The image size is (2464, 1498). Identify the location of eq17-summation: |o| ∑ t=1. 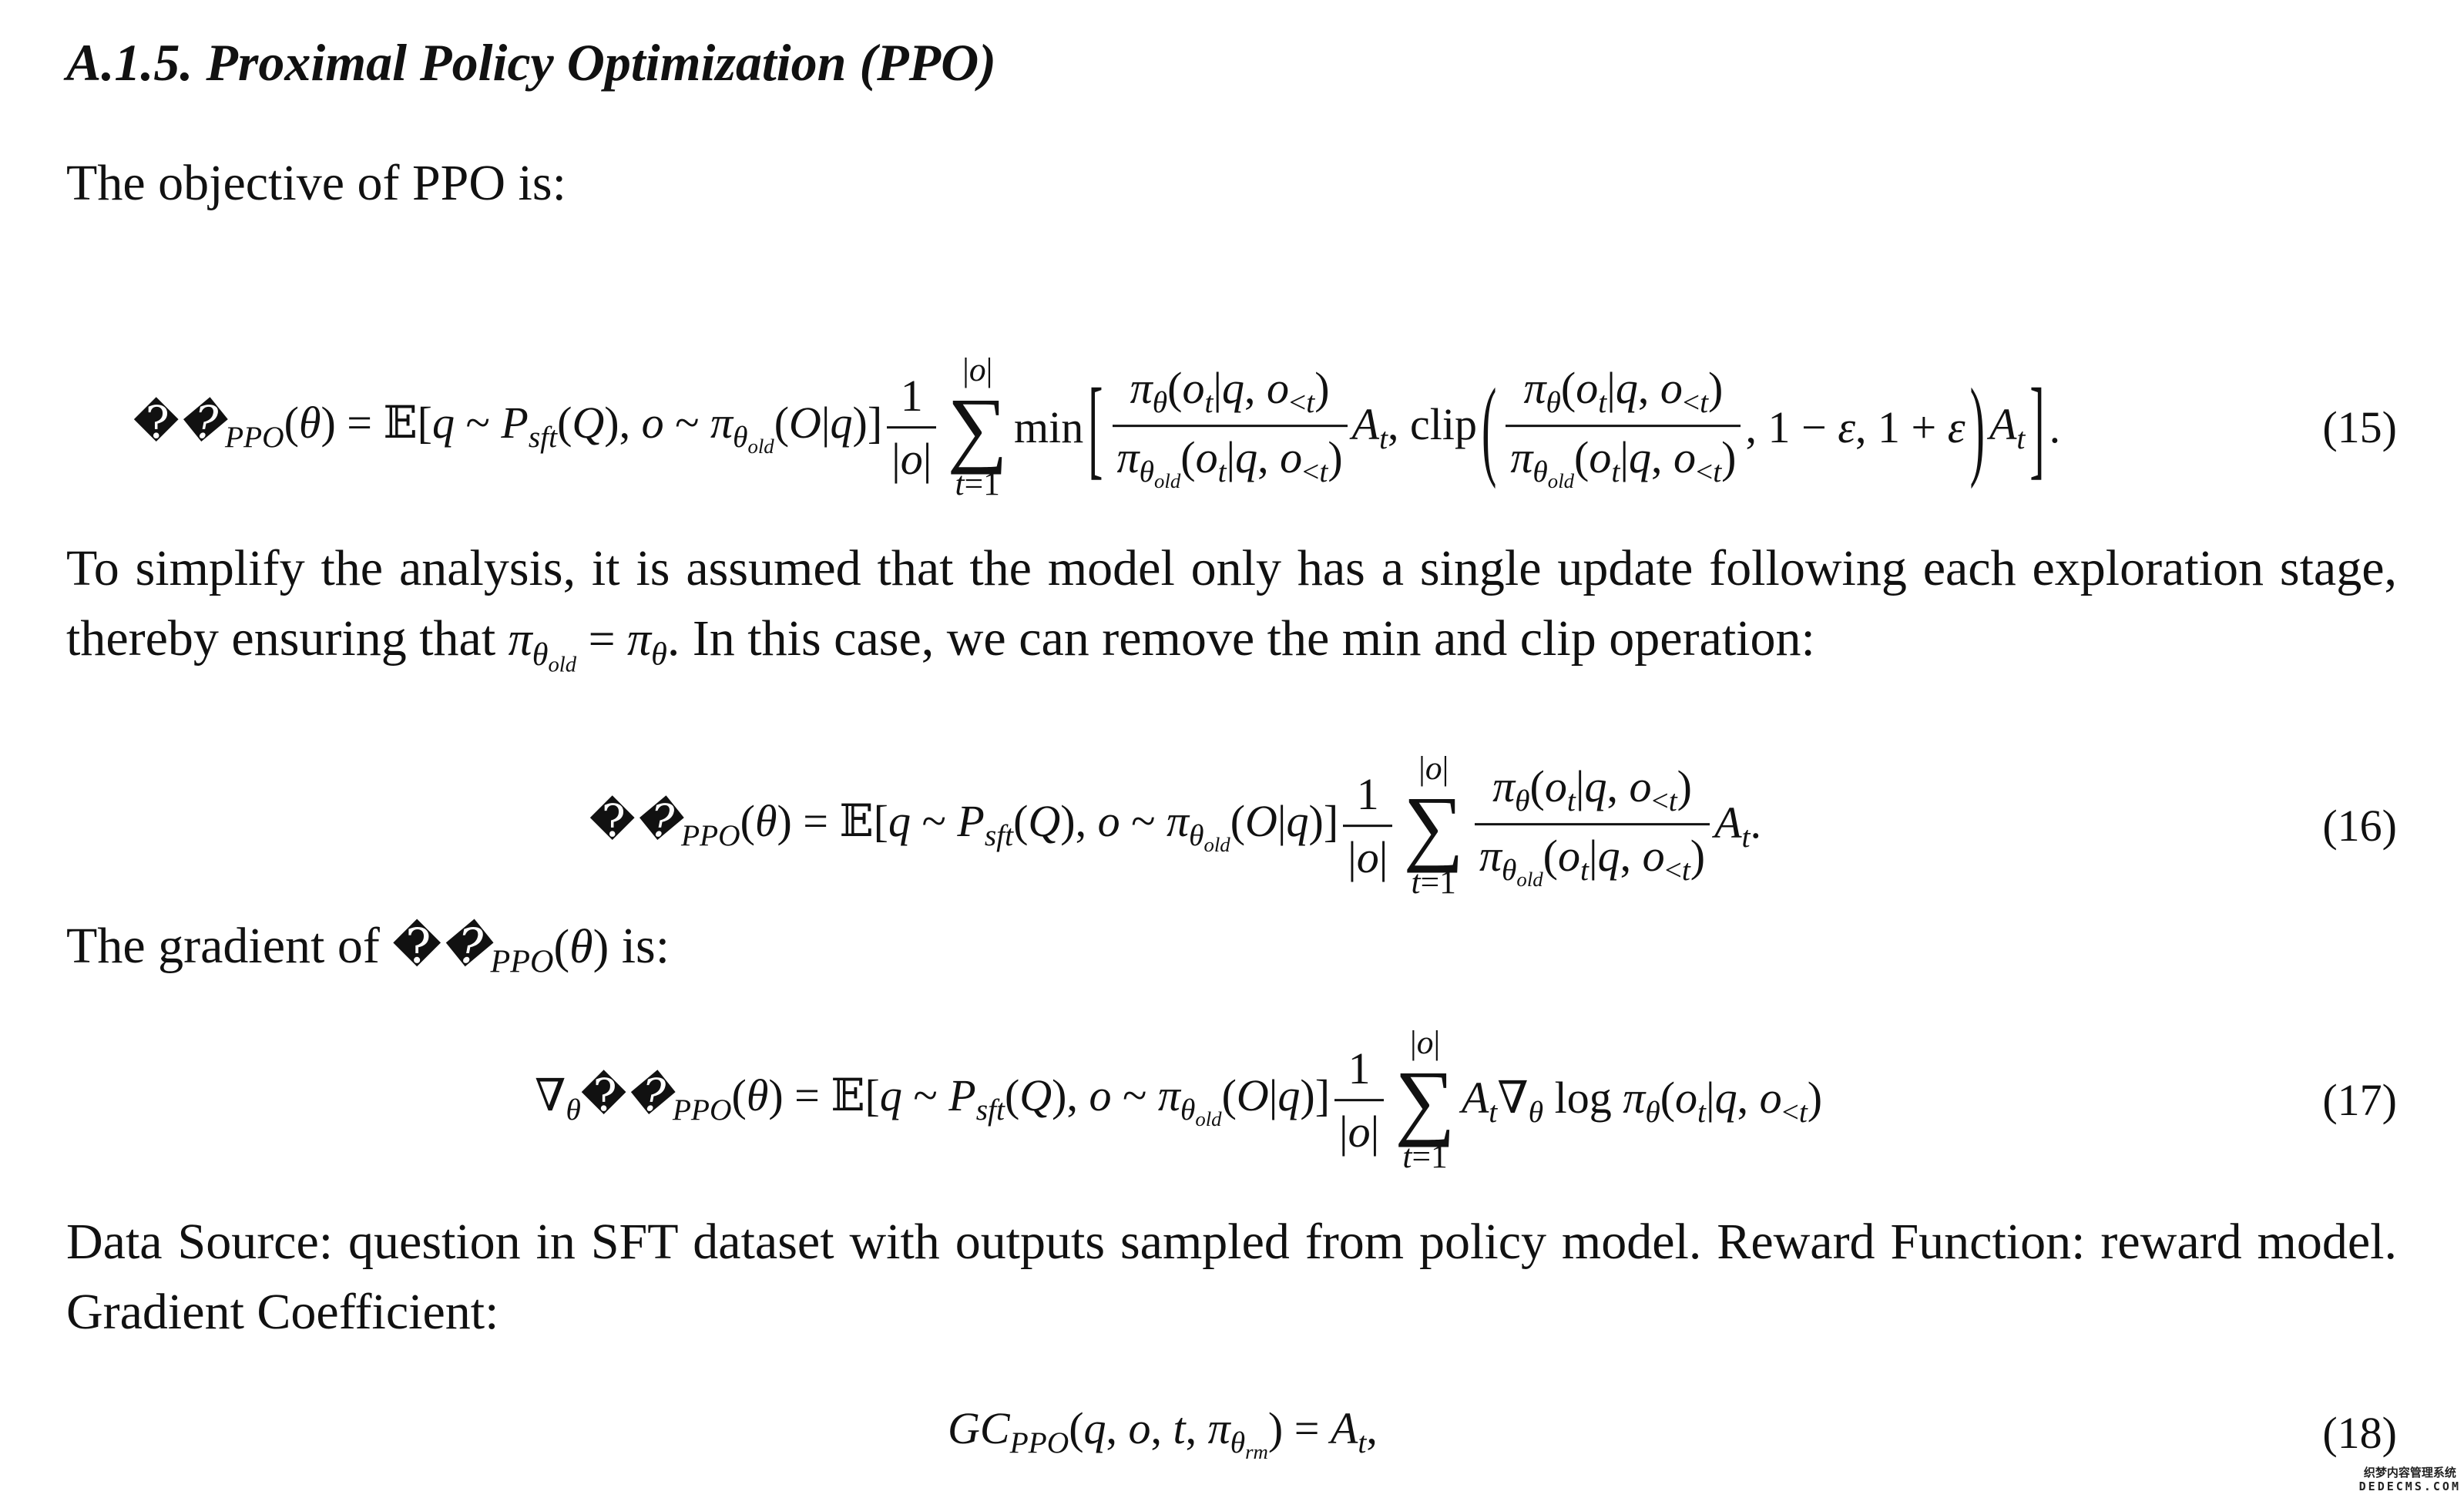
(1425, 1100).